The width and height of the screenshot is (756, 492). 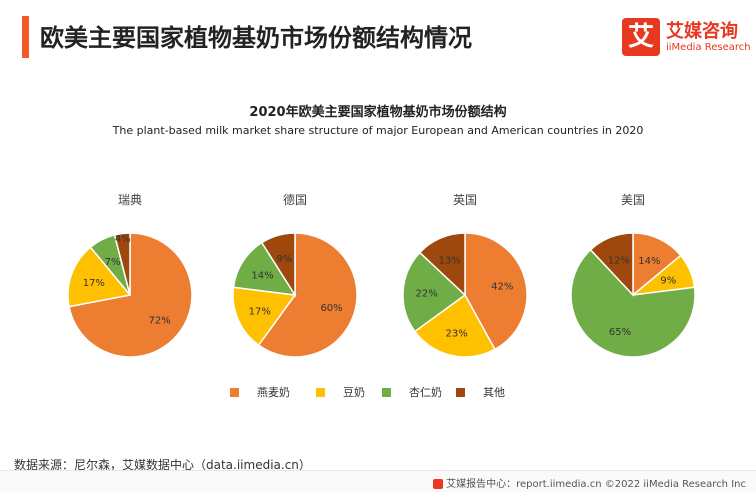 What do you see at coordinates (456, 334) in the screenshot?
I see `data-label: 23%` at bounding box center [456, 334].